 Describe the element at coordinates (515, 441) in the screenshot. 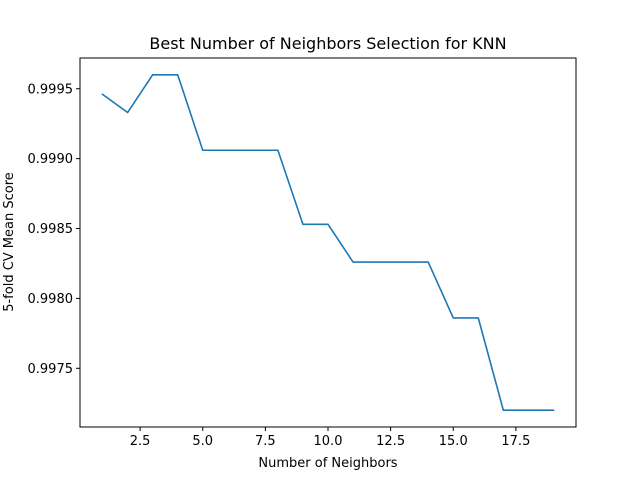

I see `x-tick-label: 17.5` at that location.